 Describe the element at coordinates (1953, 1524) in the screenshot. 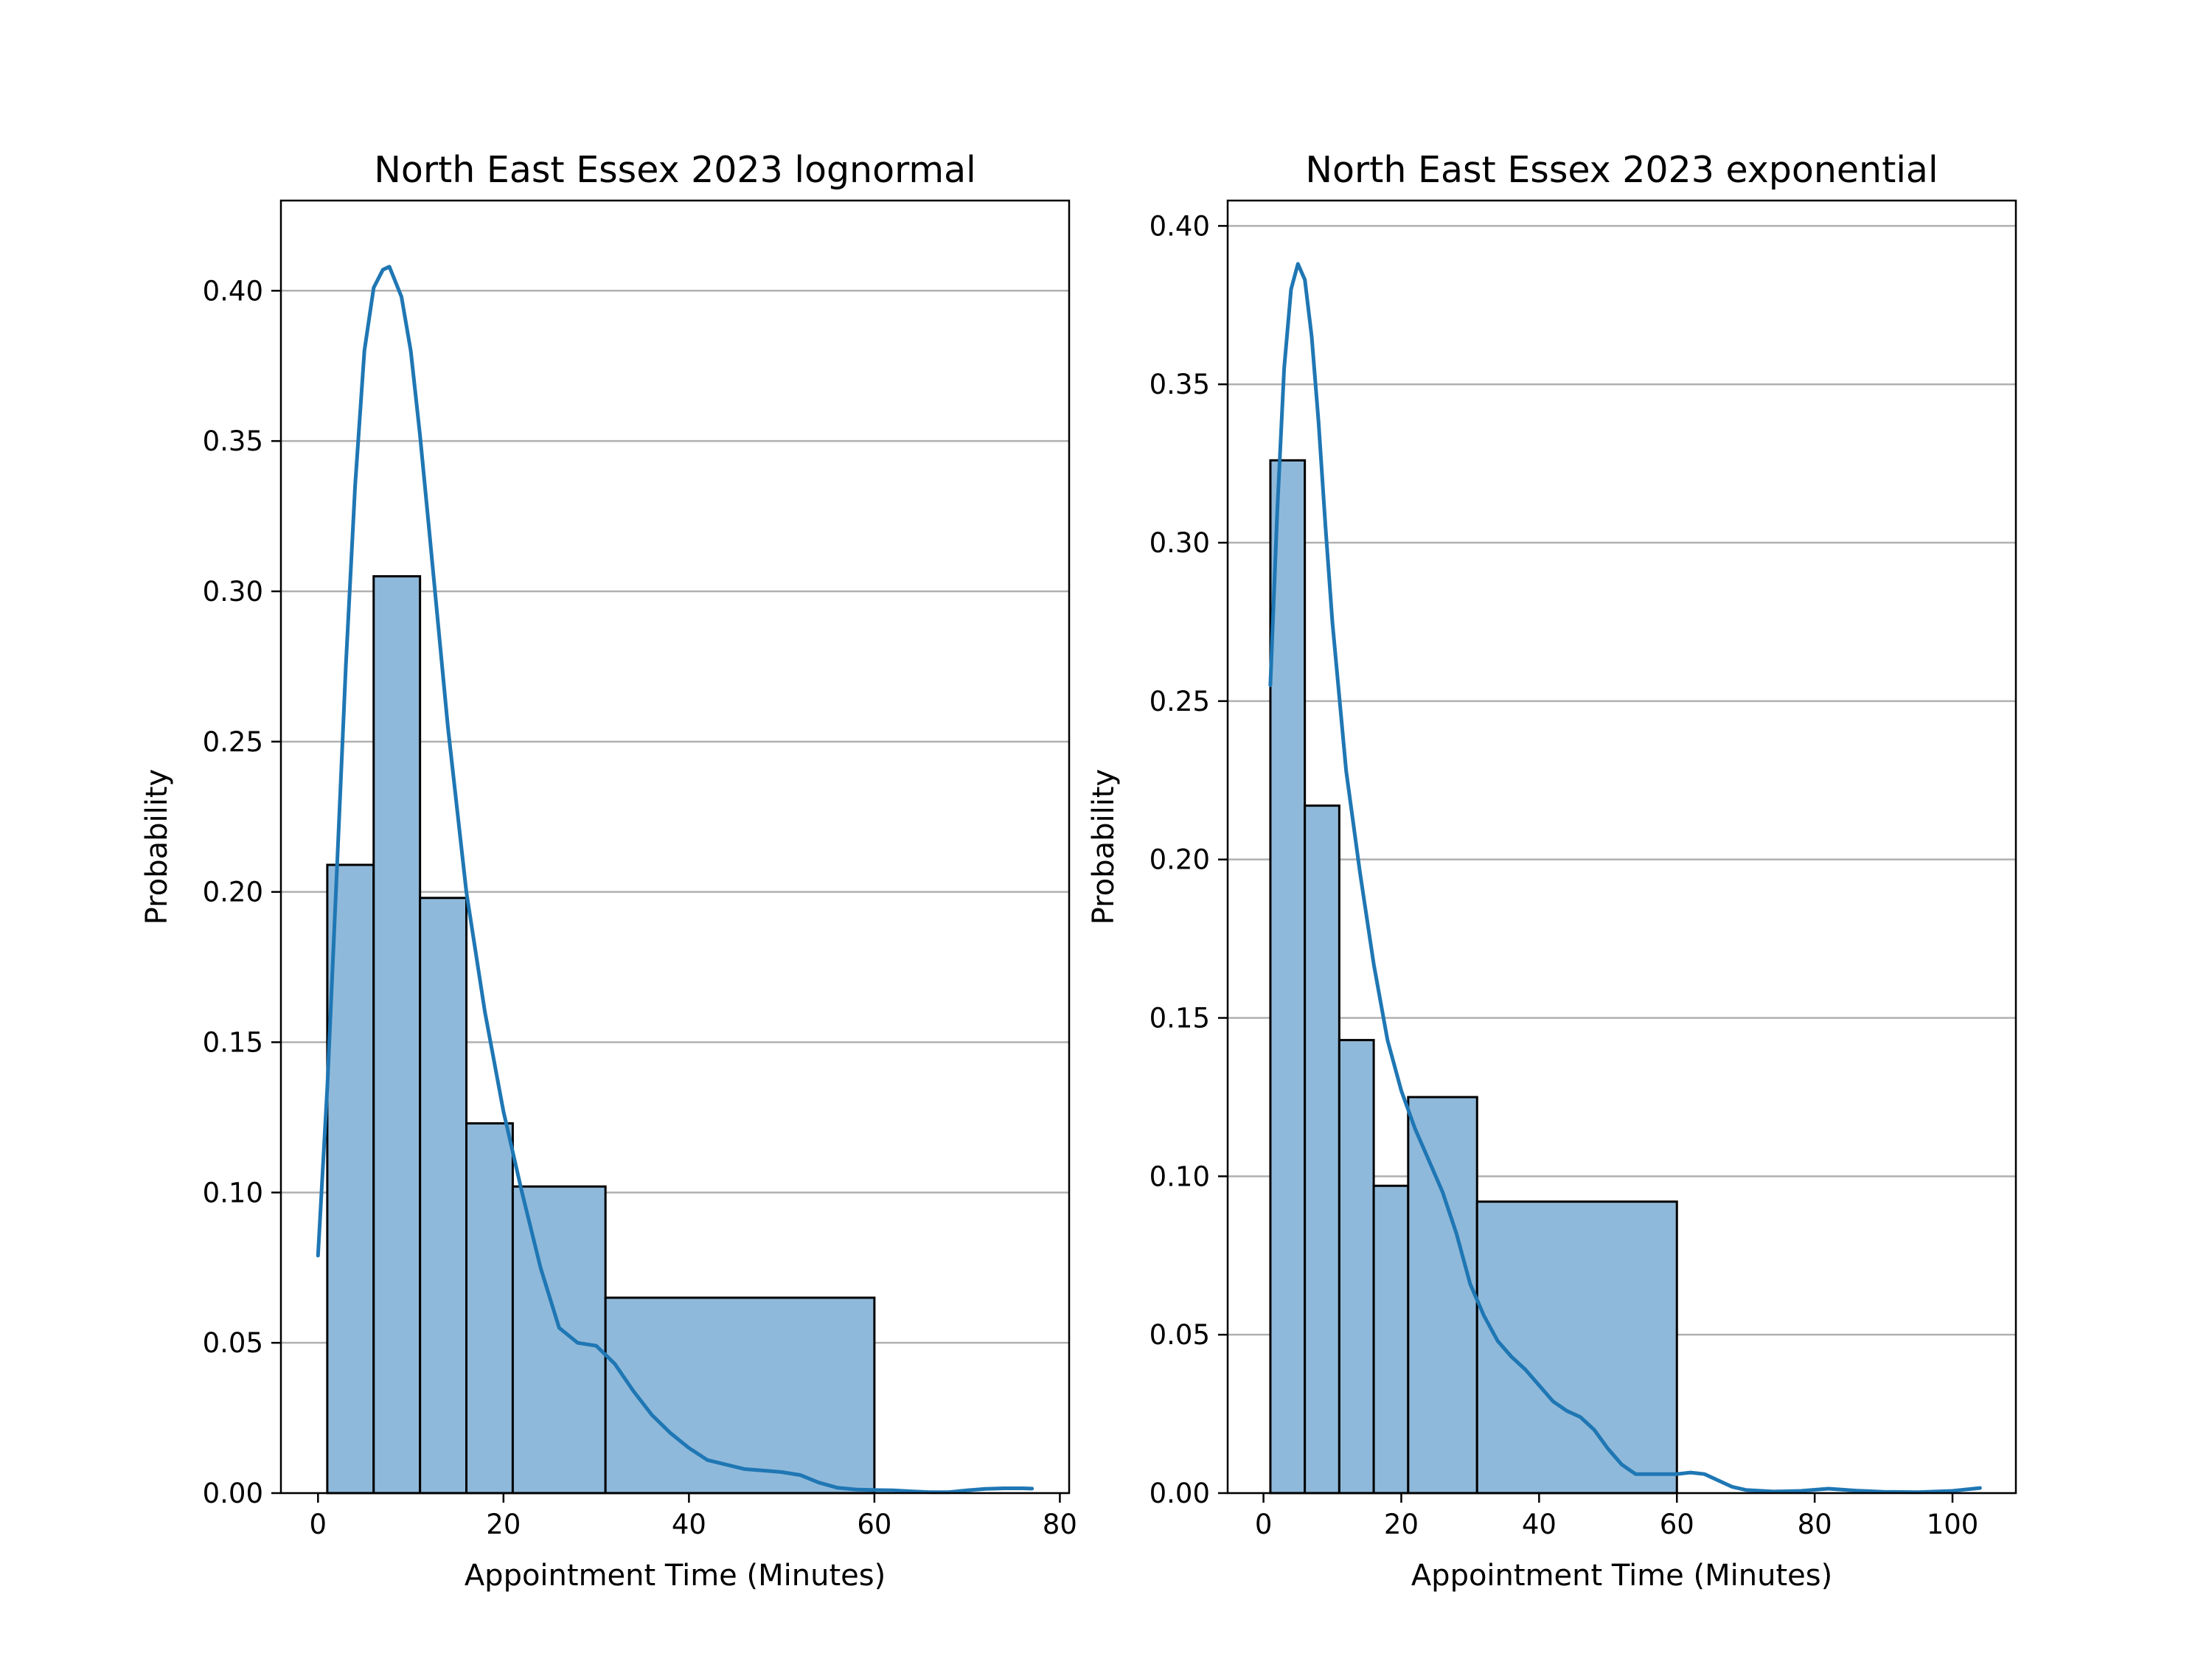

I see `x-tick-label: 100` at that location.